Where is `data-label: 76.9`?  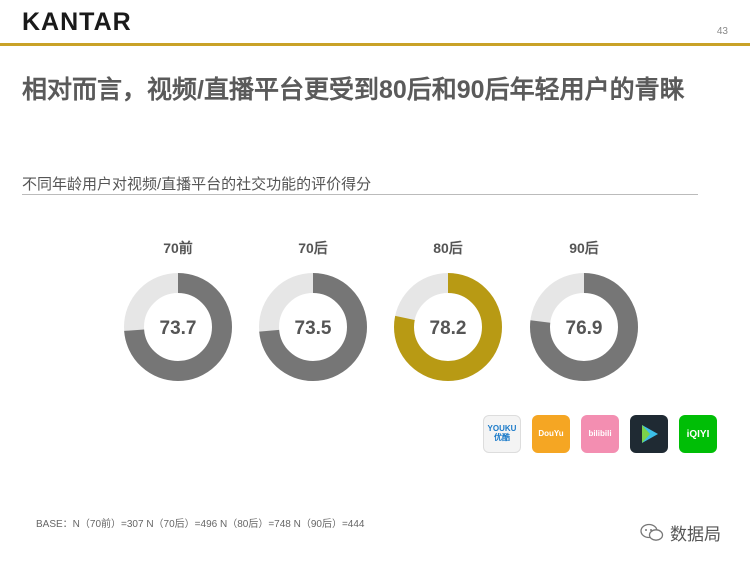 data-label: 76.9 is located at coordinates (584, 328).